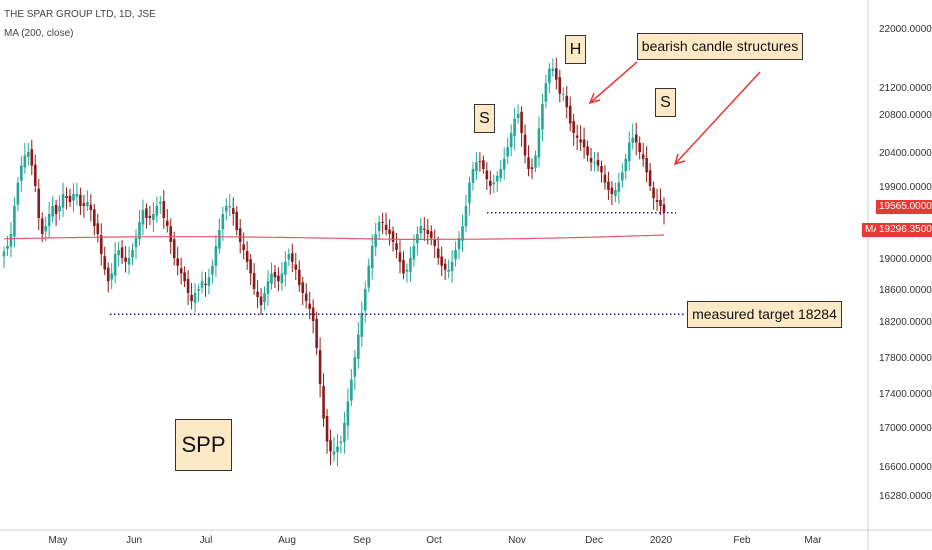 The height and width of the screenshot is (550, 932). I want to click on ma-value-tag: 19296.3500, so click(904, 230).